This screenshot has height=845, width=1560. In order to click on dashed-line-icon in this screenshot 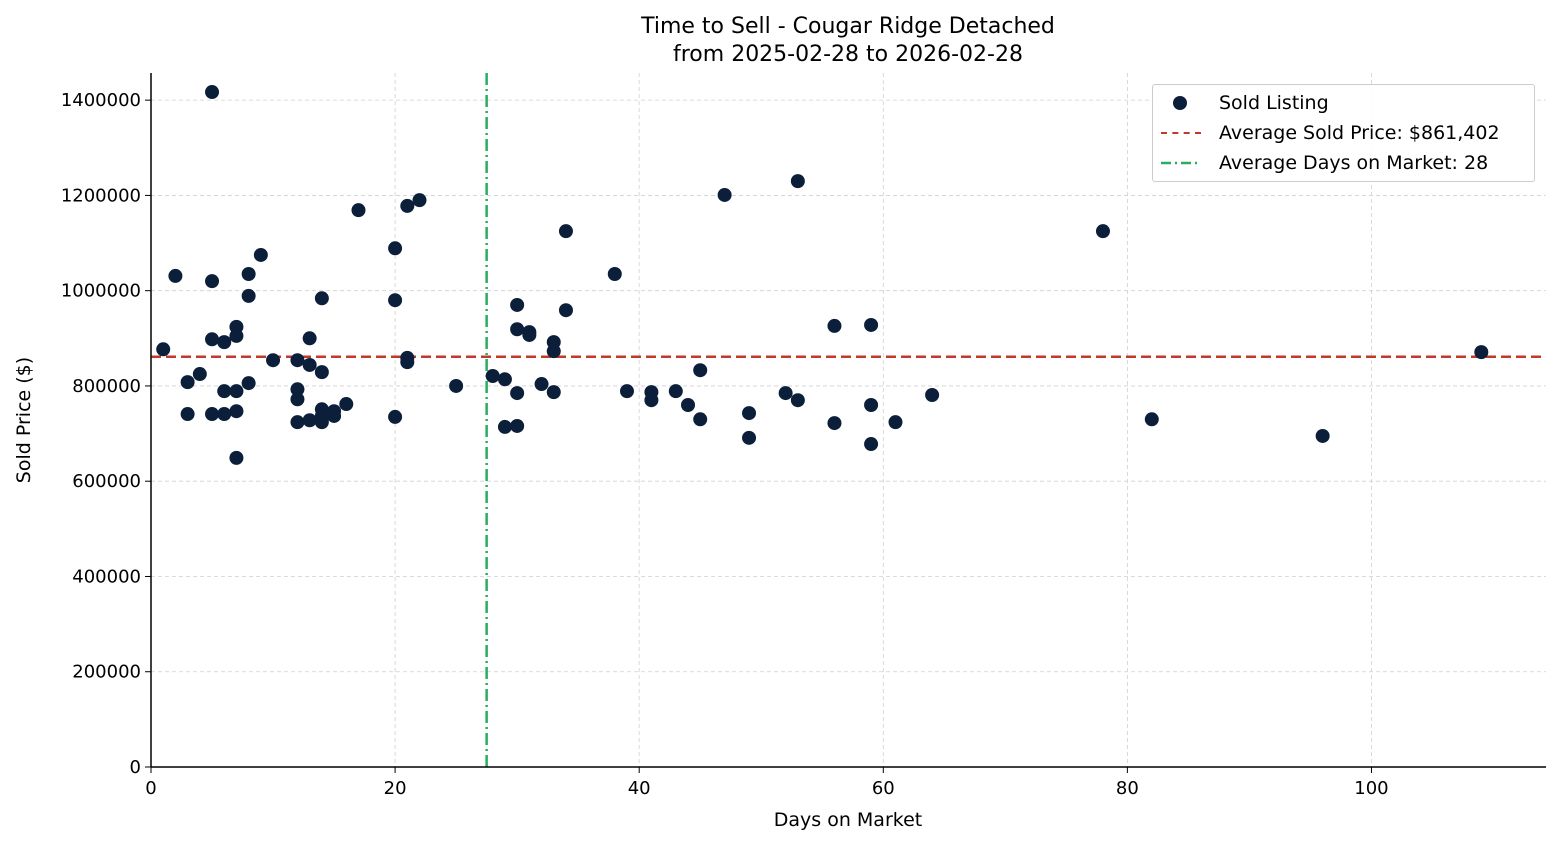, I will do `click(1181, 133)`.